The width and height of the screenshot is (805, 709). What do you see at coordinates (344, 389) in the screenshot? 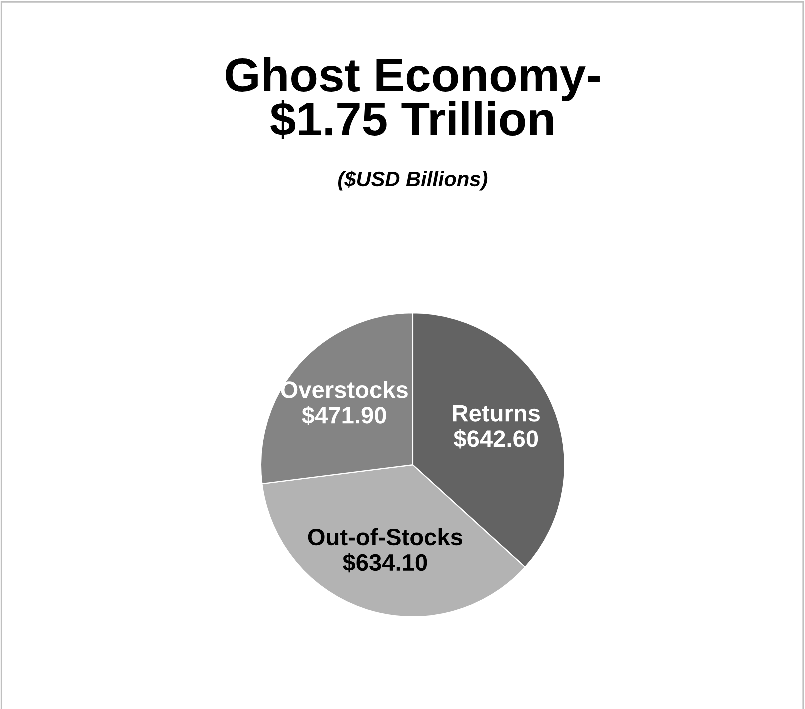
I see `slice-label: Overstocks` at bounding box center [344, 389].